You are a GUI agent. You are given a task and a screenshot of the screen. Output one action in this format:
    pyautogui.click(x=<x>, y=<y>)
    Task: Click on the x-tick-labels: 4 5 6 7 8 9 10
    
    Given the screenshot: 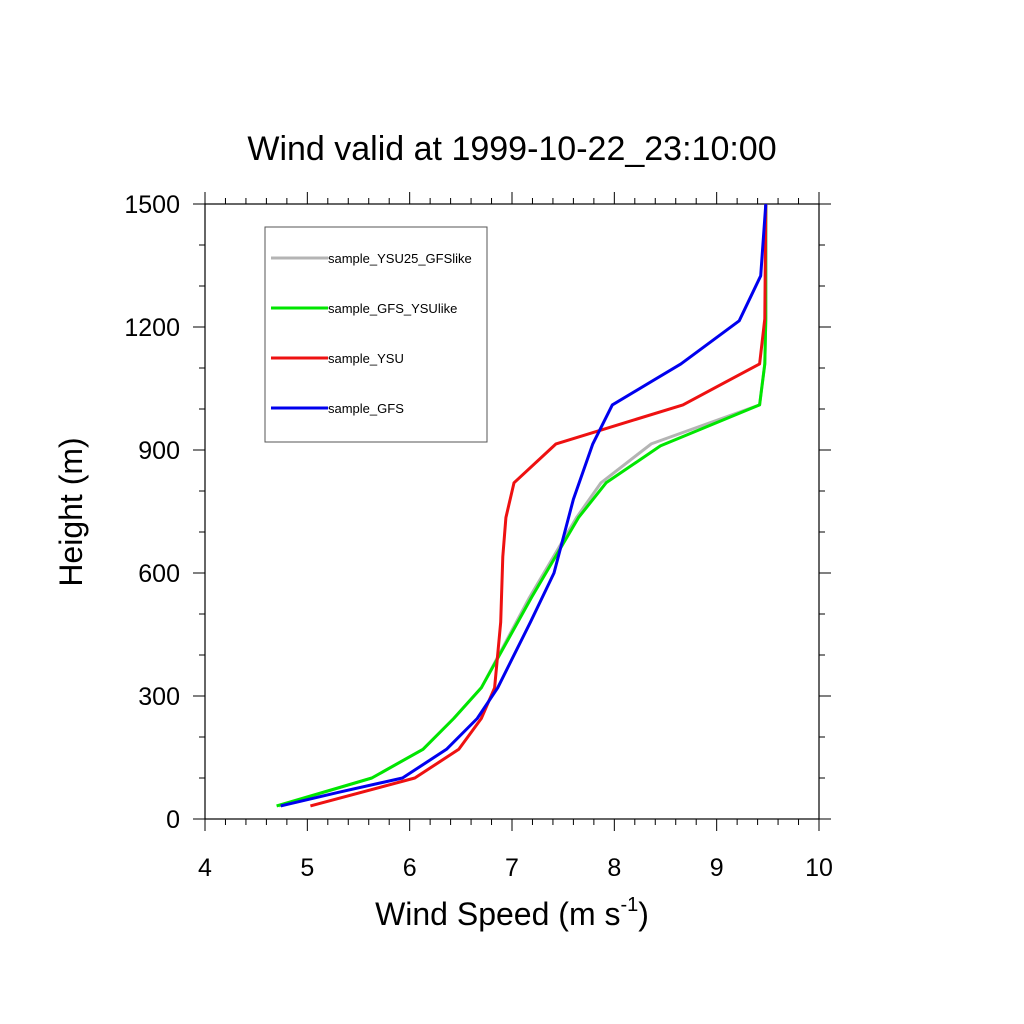 What is the action you would take?
    pyautogui.click(x=515, y=868)
    